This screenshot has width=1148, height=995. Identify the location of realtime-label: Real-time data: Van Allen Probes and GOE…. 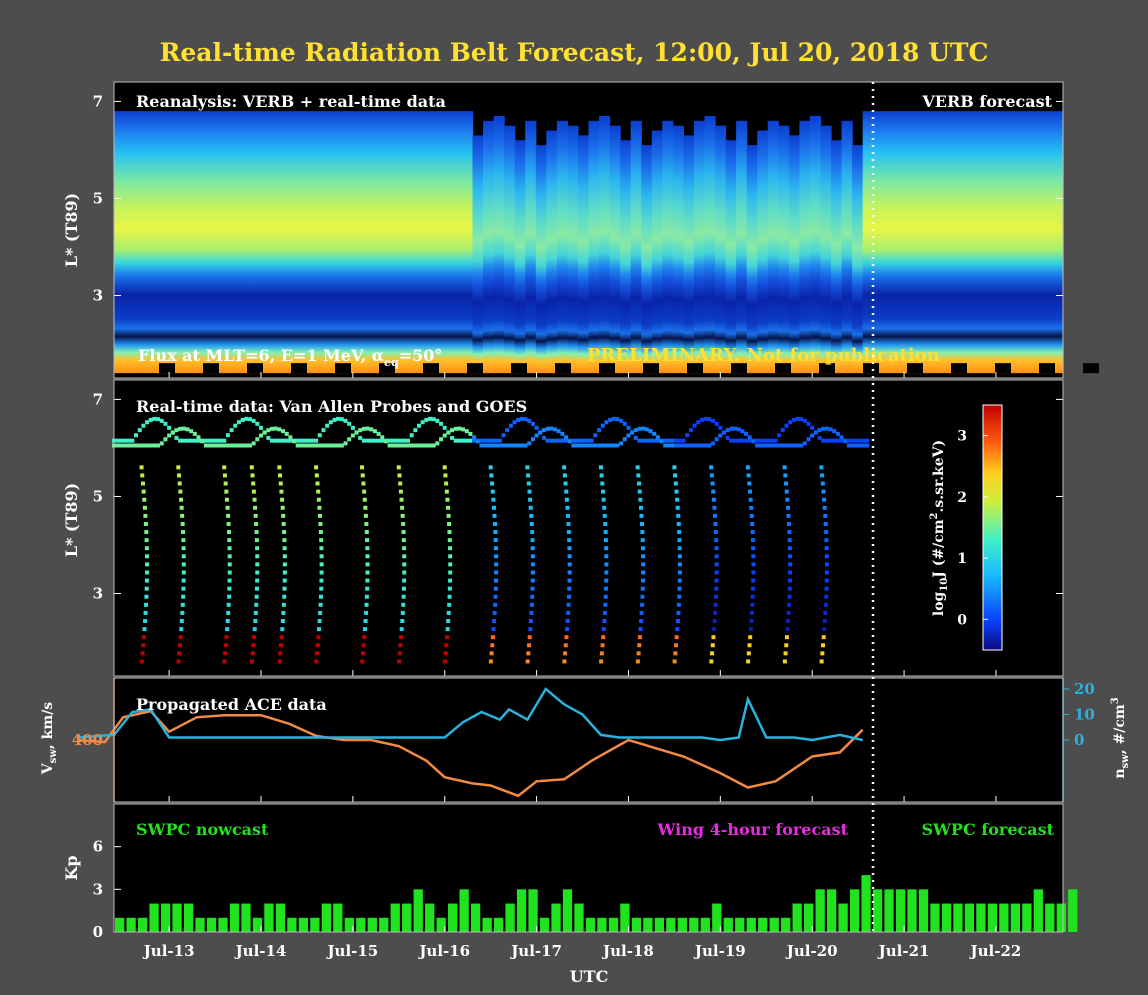
(331, 406).